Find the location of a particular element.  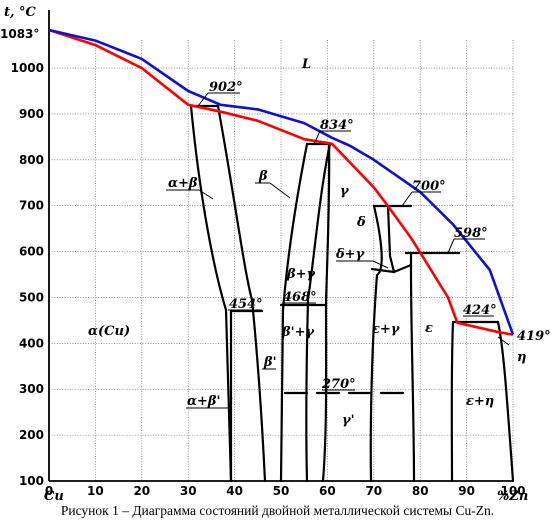

label-beta-prime-gamma: β'+γ is located at coordinates (298, 332).